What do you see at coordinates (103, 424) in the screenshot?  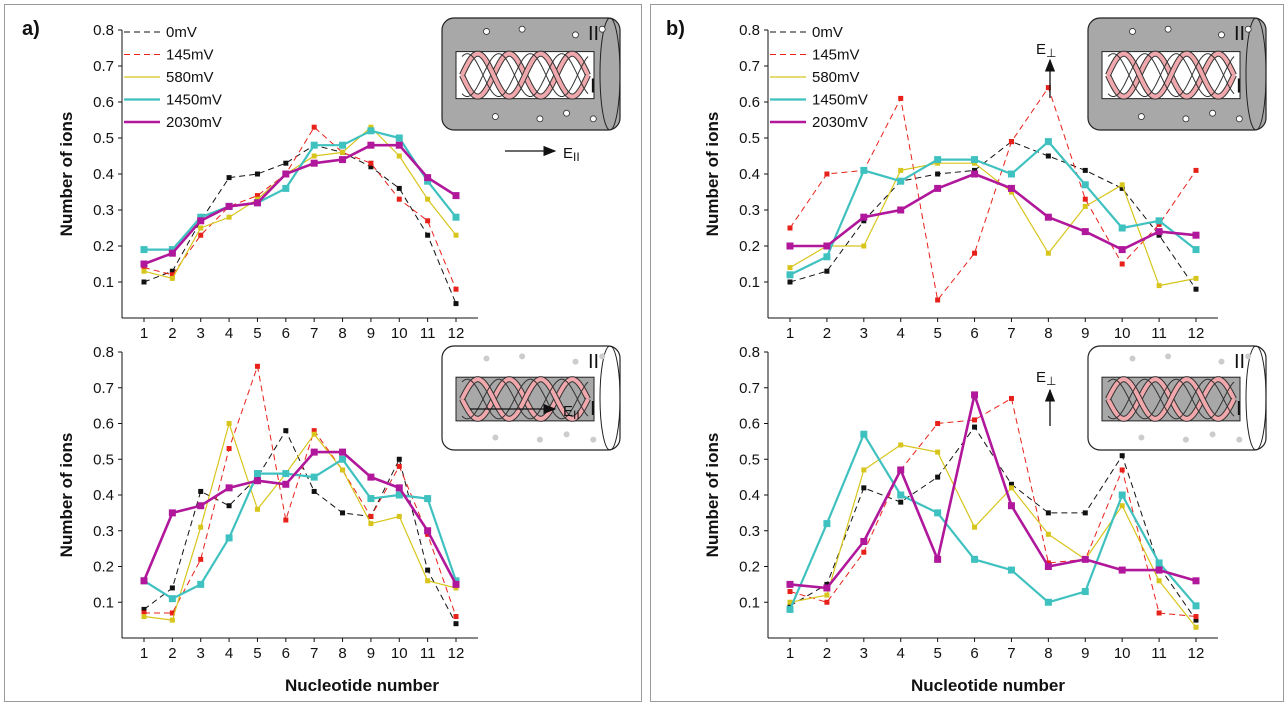 I see `y-tick-label: 0.6` at bounding box center [103, 424].